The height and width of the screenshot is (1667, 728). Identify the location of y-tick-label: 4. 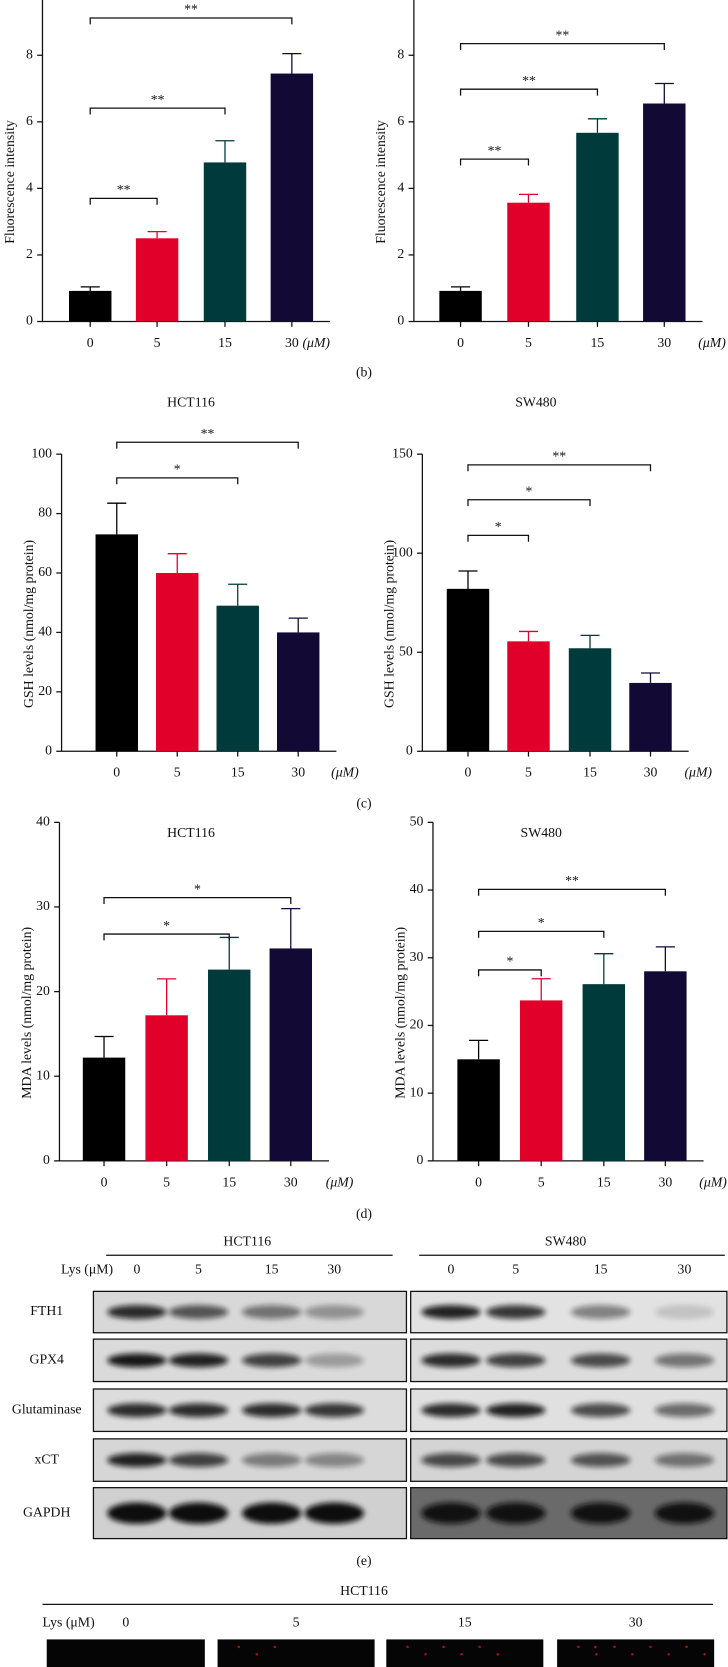
(29, 187).